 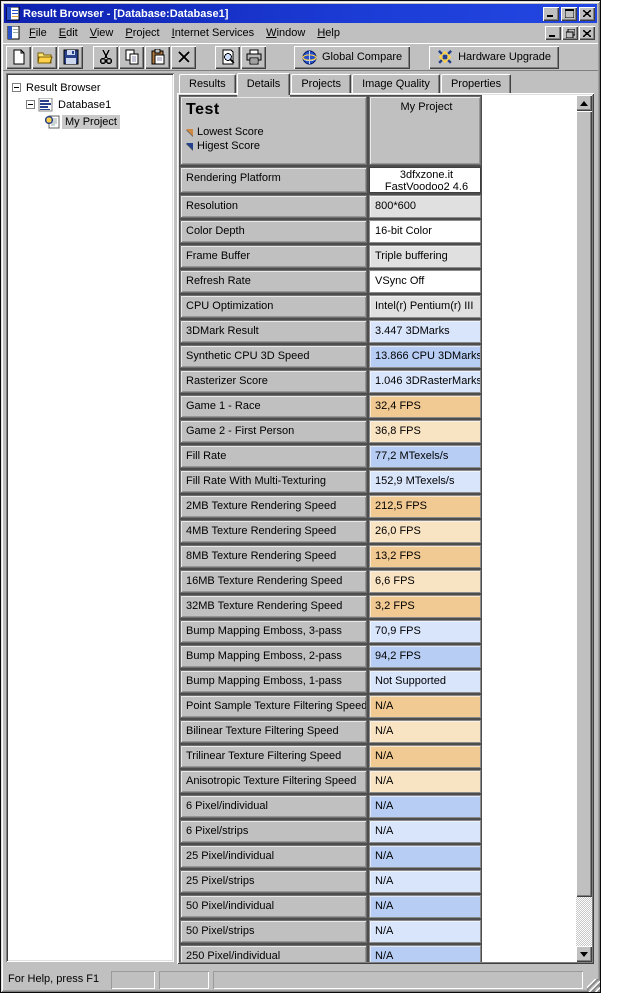 What do you see at coordinates (330, 256) in the screenshot?
I see `table-row: Frame Buffer Triple buffering` at bounding box center [330, 256].